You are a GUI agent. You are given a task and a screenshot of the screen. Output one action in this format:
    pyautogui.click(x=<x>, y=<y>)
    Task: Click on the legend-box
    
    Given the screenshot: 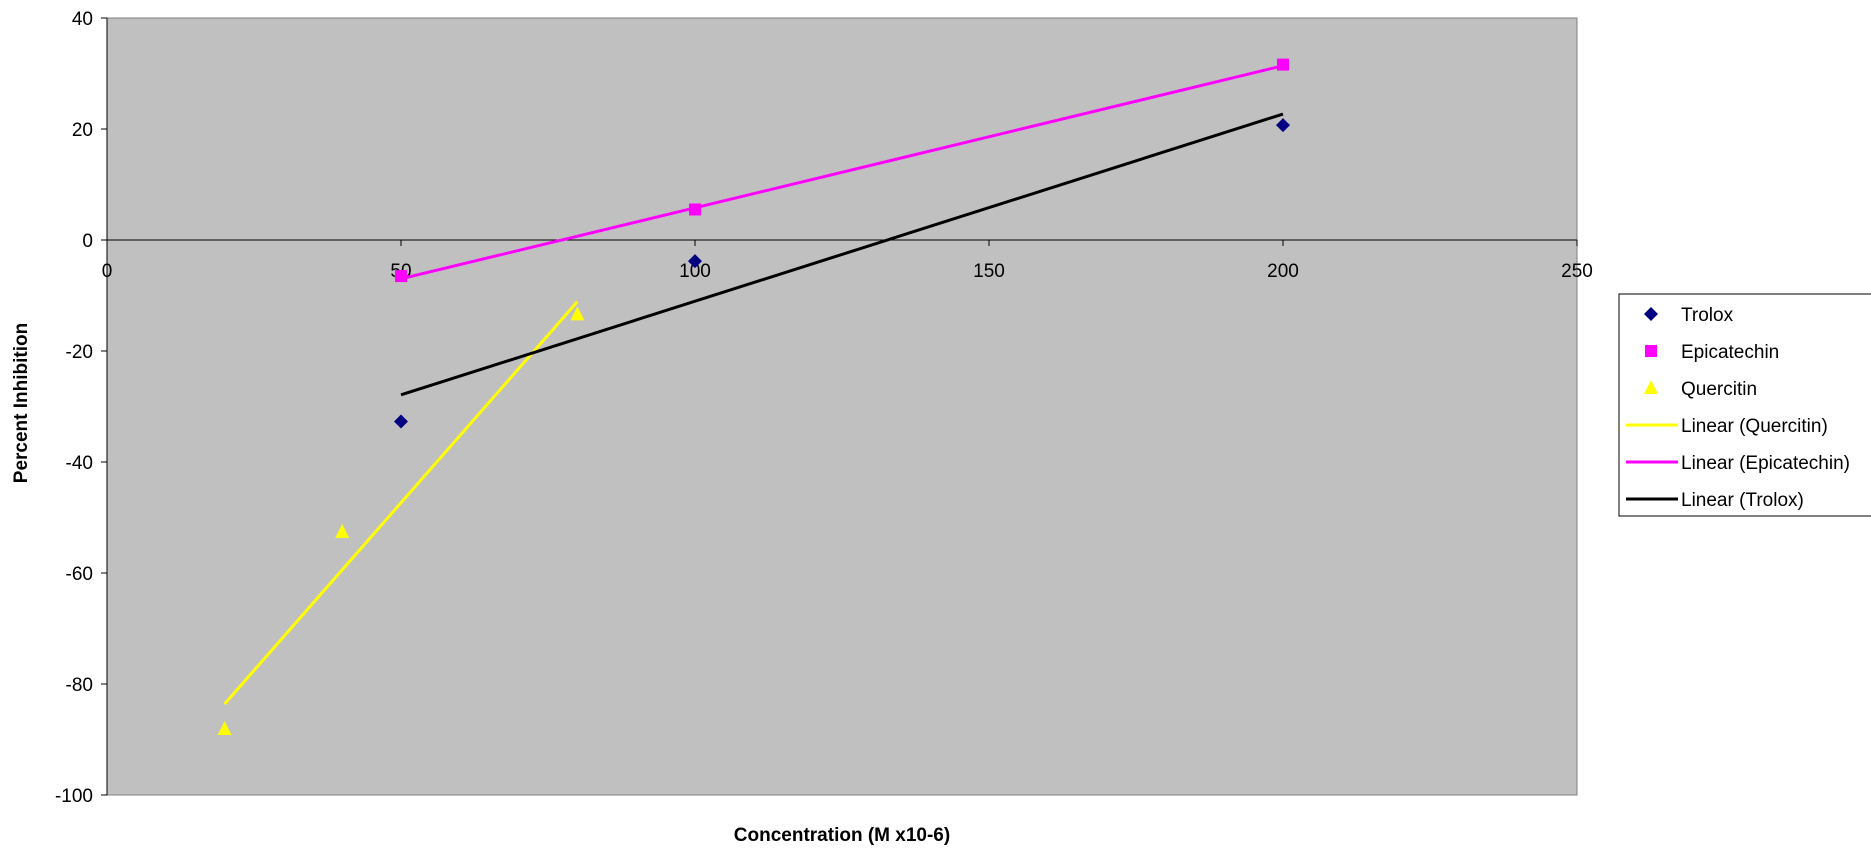 What is the action you would take?
    pyautogui.click(x=1744, y=405)
    